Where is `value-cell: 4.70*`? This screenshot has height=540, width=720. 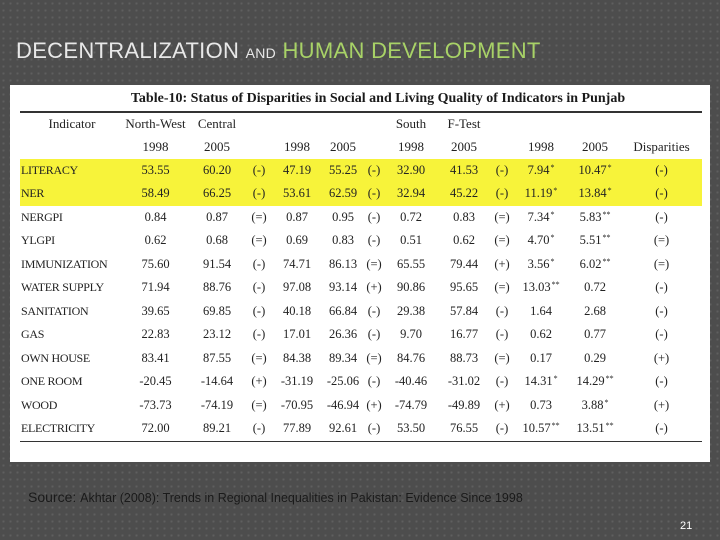 value-cell: 4.70* is located at coordinates (541, 241).